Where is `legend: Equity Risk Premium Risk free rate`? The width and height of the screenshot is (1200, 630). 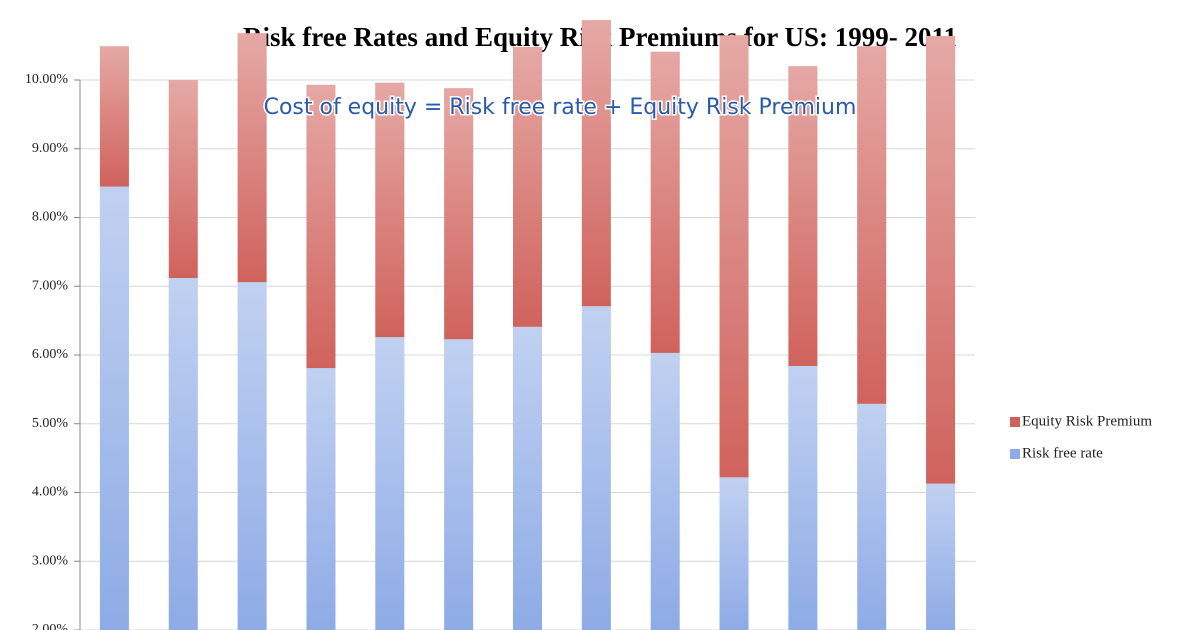 legend: Equity Risk Premium Risk free rate is located at coordinates (1081, 437).